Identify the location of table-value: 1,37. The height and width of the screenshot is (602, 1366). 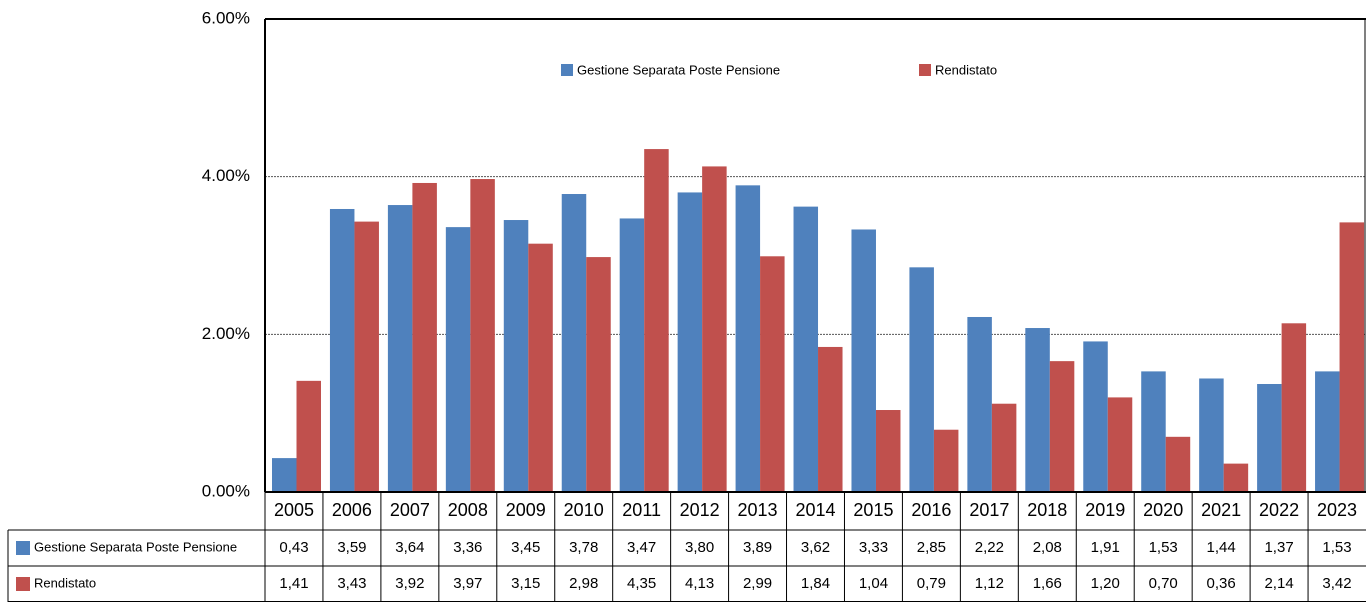
(1278, 547).